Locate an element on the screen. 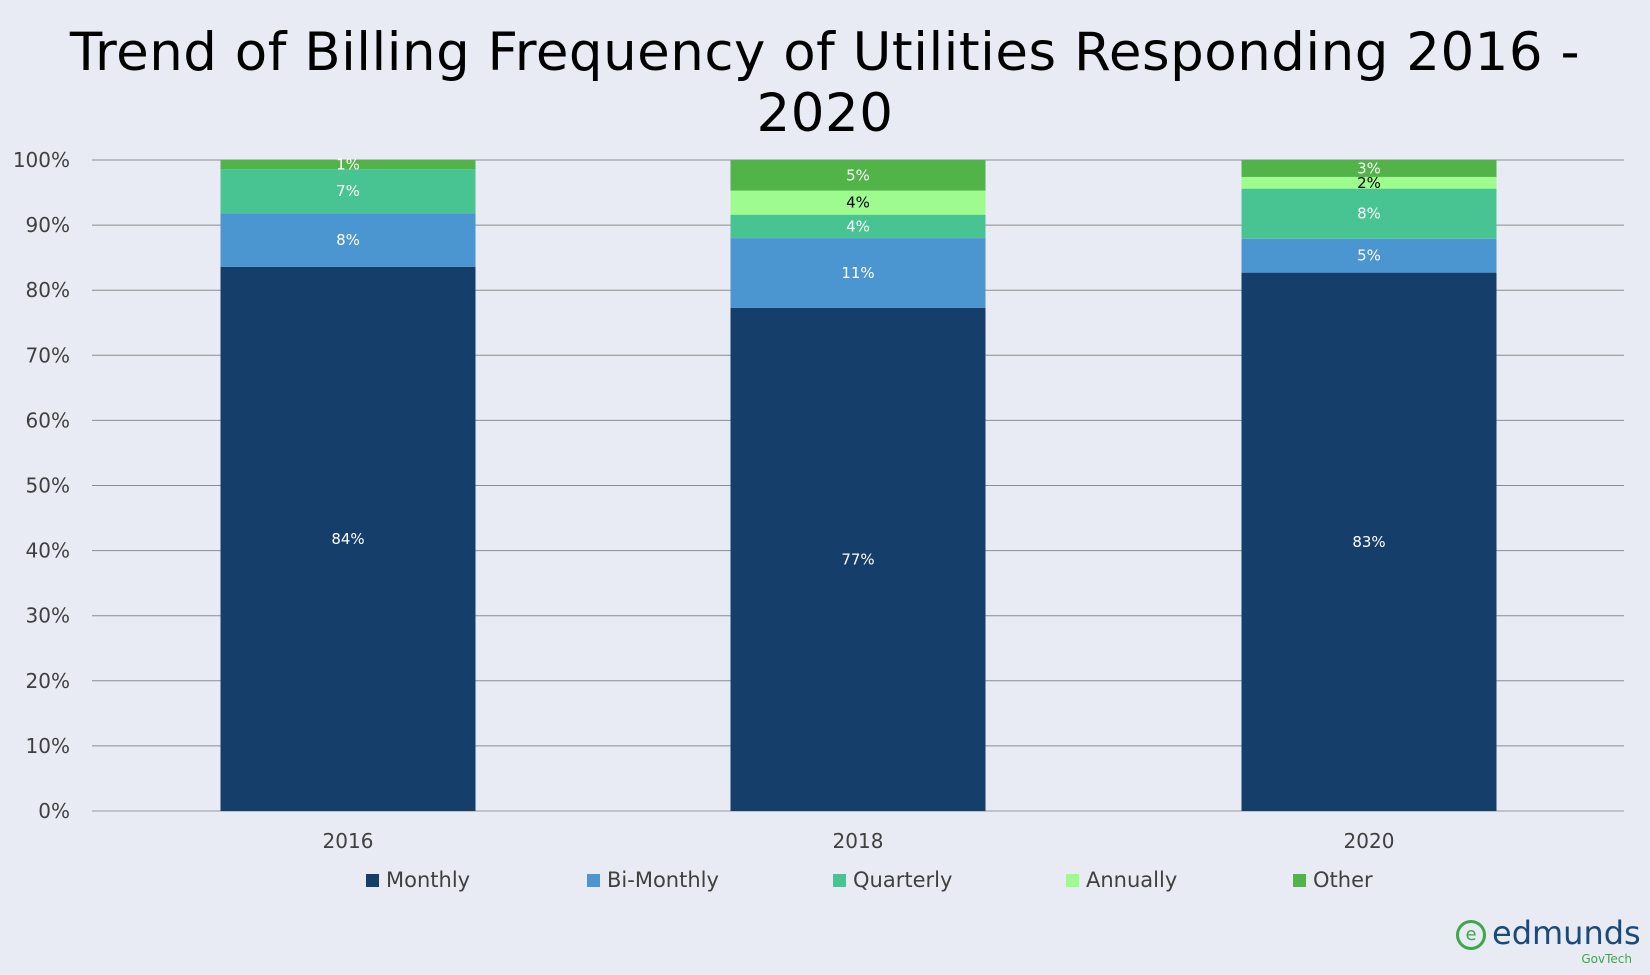 The height and width of the screenshot is (975, 1650). y-tick-label: 20% is located at coordinates (48, 681).